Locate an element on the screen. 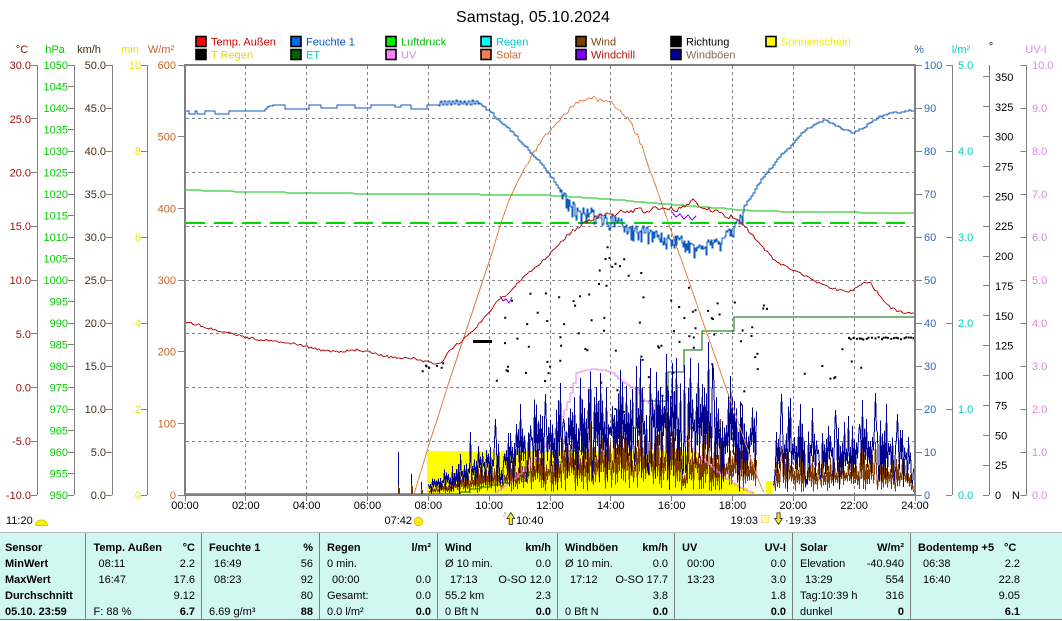  svg-text: 0 min. is located at coordinates (342, 564).